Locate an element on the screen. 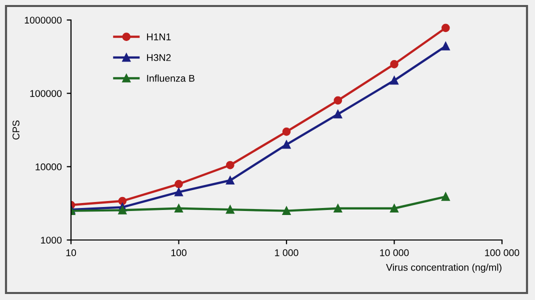 This screenshot has width=535, height=300. legend-label: H1N1 is located at coordinates (159, 37).